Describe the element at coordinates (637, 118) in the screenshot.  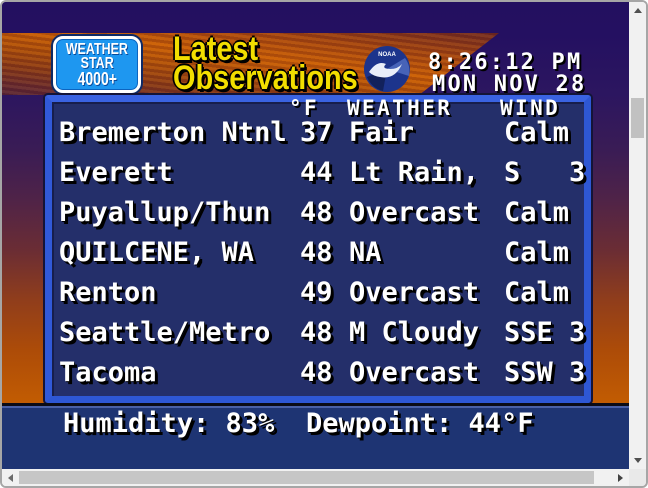
I see `vertical-scroll-thumb` at that location.